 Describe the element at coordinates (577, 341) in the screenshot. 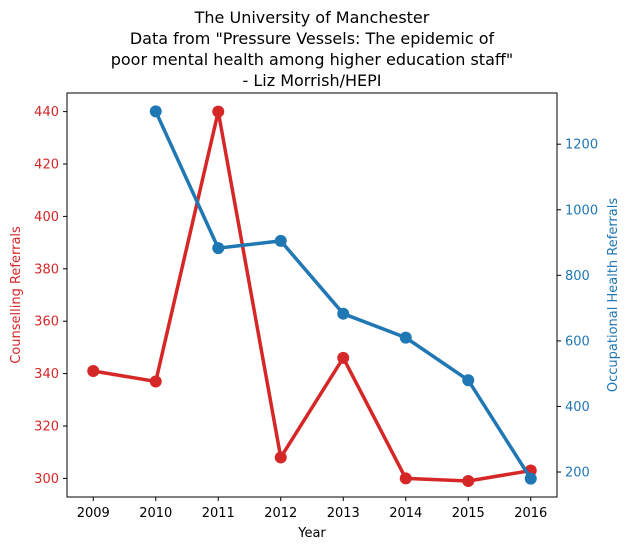

I see `right-y-tick-label: 600` at that location.